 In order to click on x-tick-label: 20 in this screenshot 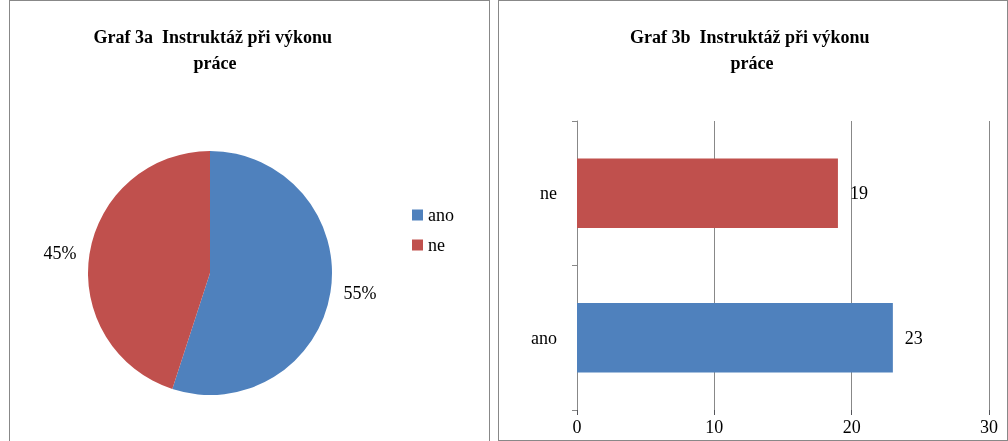, I will do `click(851, 427)`.